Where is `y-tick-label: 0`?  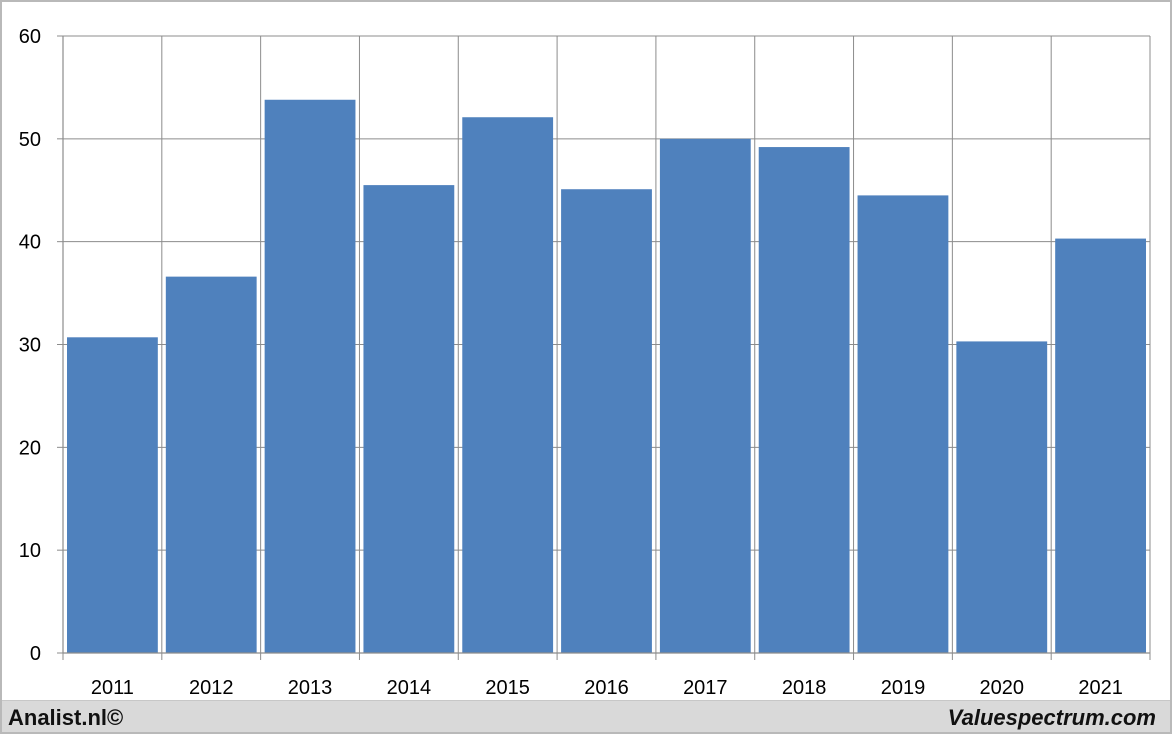
y-tick-label: 0 is located at coordinates (35, 654).